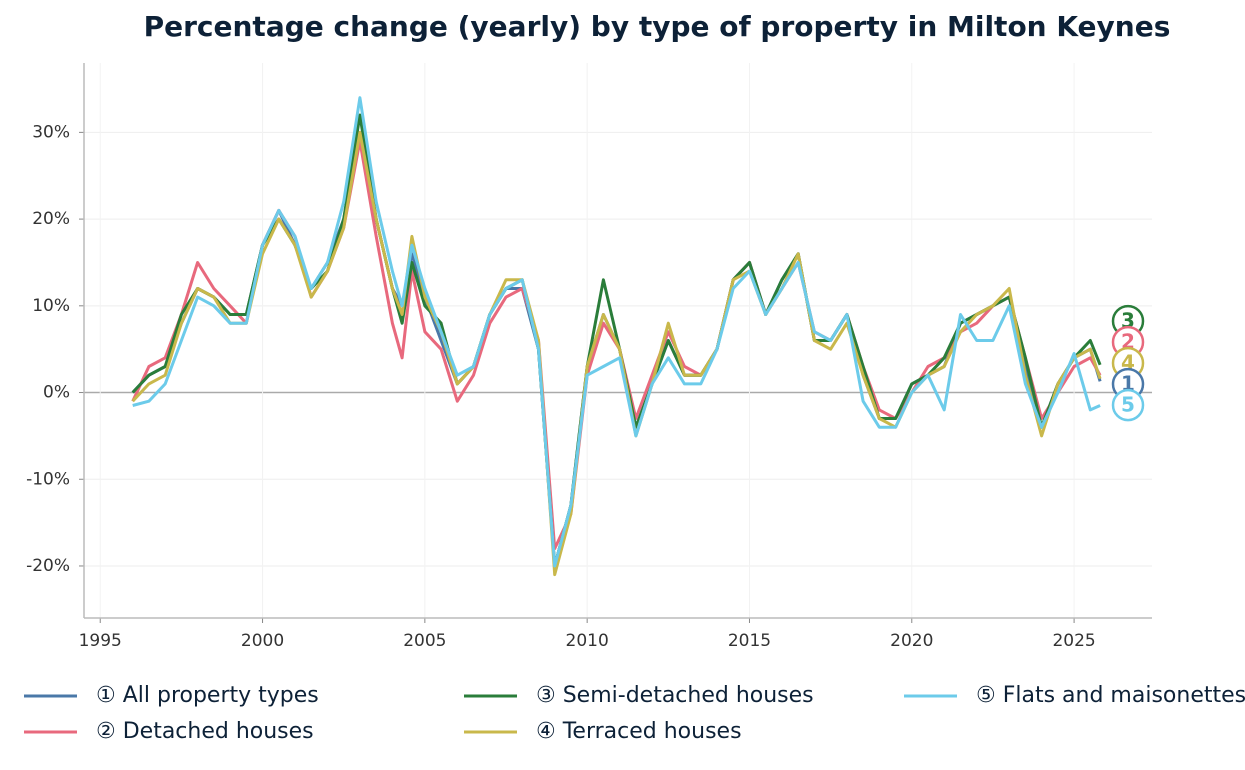  I want to click on y-tick-label: -20%, so click(48, 566).